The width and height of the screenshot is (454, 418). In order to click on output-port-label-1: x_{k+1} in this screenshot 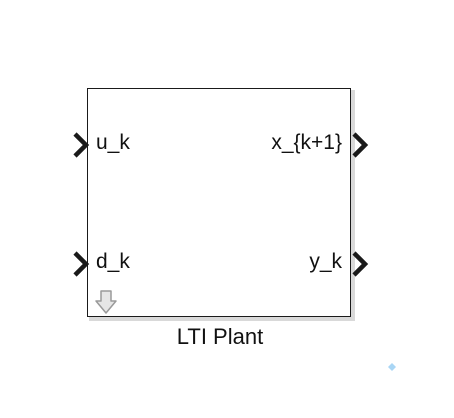, I will do `click(306, 142)`.